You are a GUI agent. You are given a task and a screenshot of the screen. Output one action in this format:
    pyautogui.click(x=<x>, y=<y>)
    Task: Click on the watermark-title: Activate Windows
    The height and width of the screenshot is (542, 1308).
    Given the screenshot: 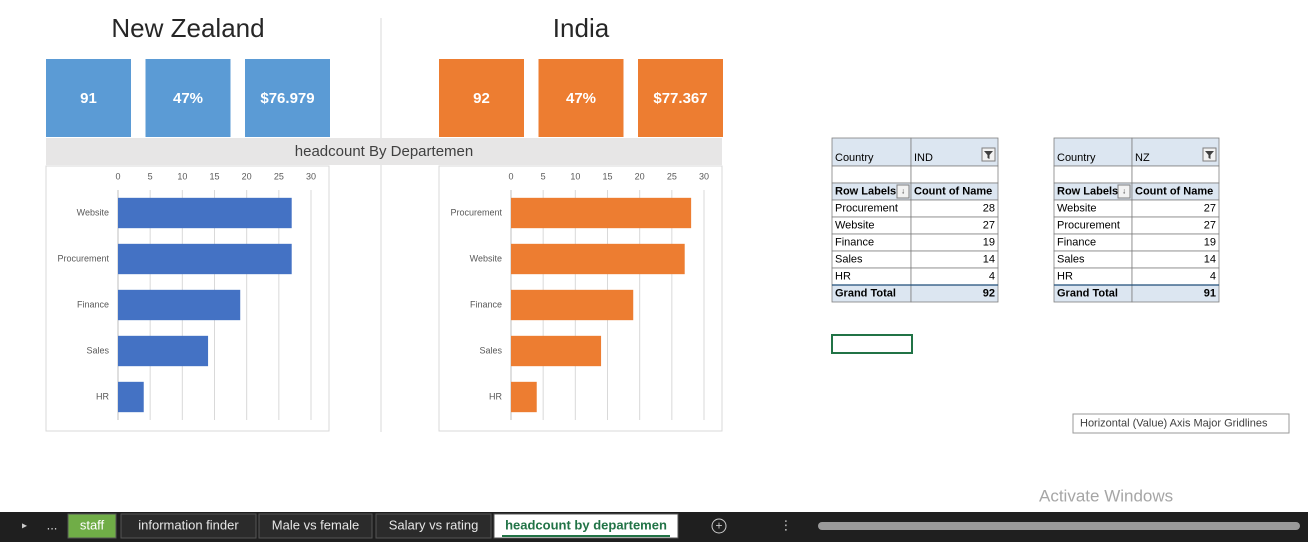 What is the action you would take?
    pyautogui.click(x=1106, y=495)
    